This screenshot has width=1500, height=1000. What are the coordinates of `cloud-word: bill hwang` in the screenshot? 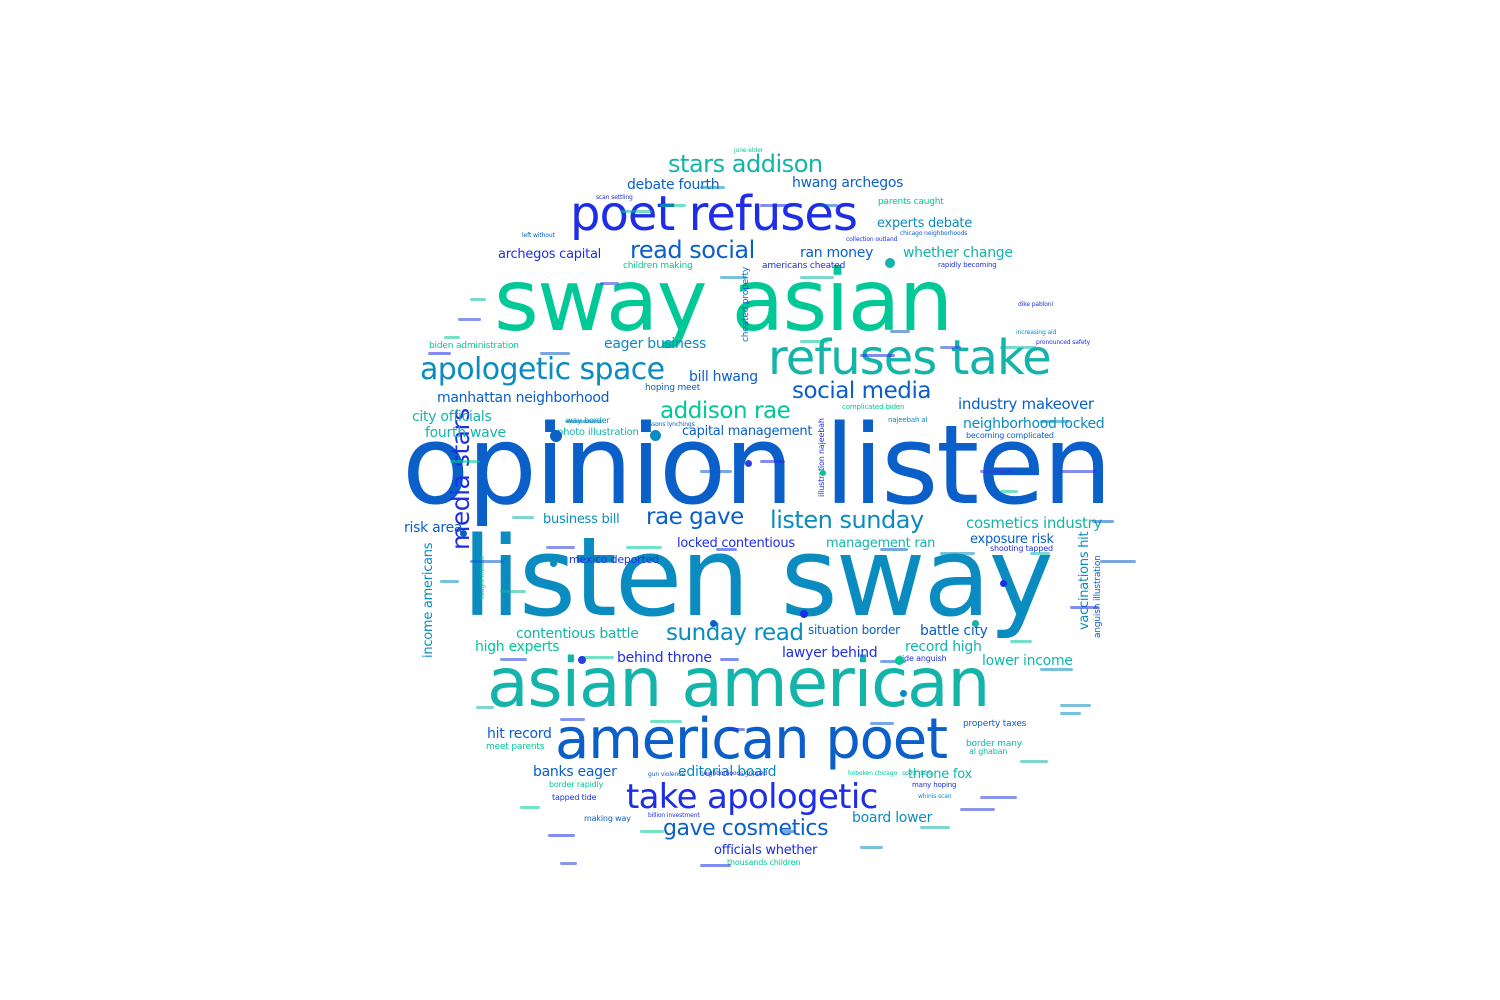 It's located at (723, 377).